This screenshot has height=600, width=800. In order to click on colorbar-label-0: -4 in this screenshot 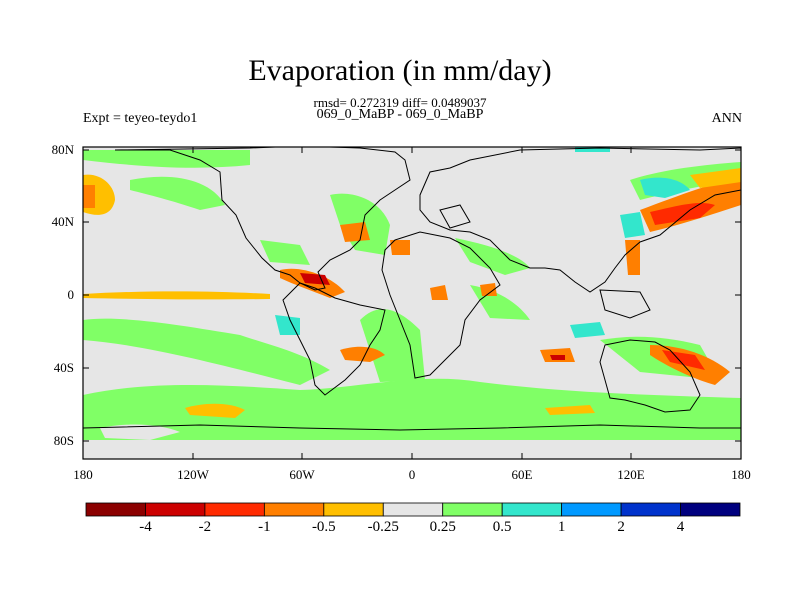, I will do `click(145, 527)`.